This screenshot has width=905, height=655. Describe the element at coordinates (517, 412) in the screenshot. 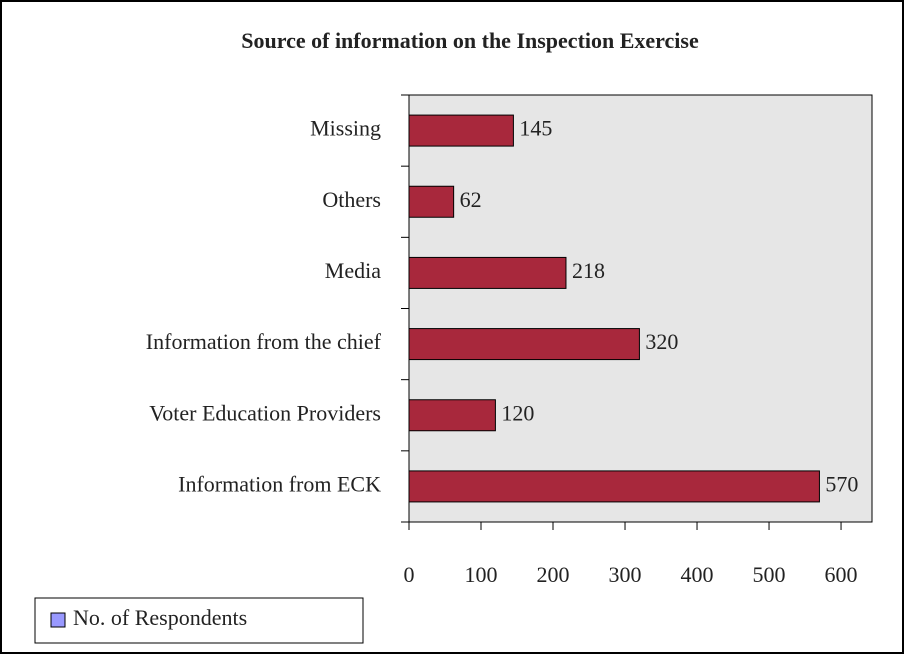

I see `value-label: 120` at that location.